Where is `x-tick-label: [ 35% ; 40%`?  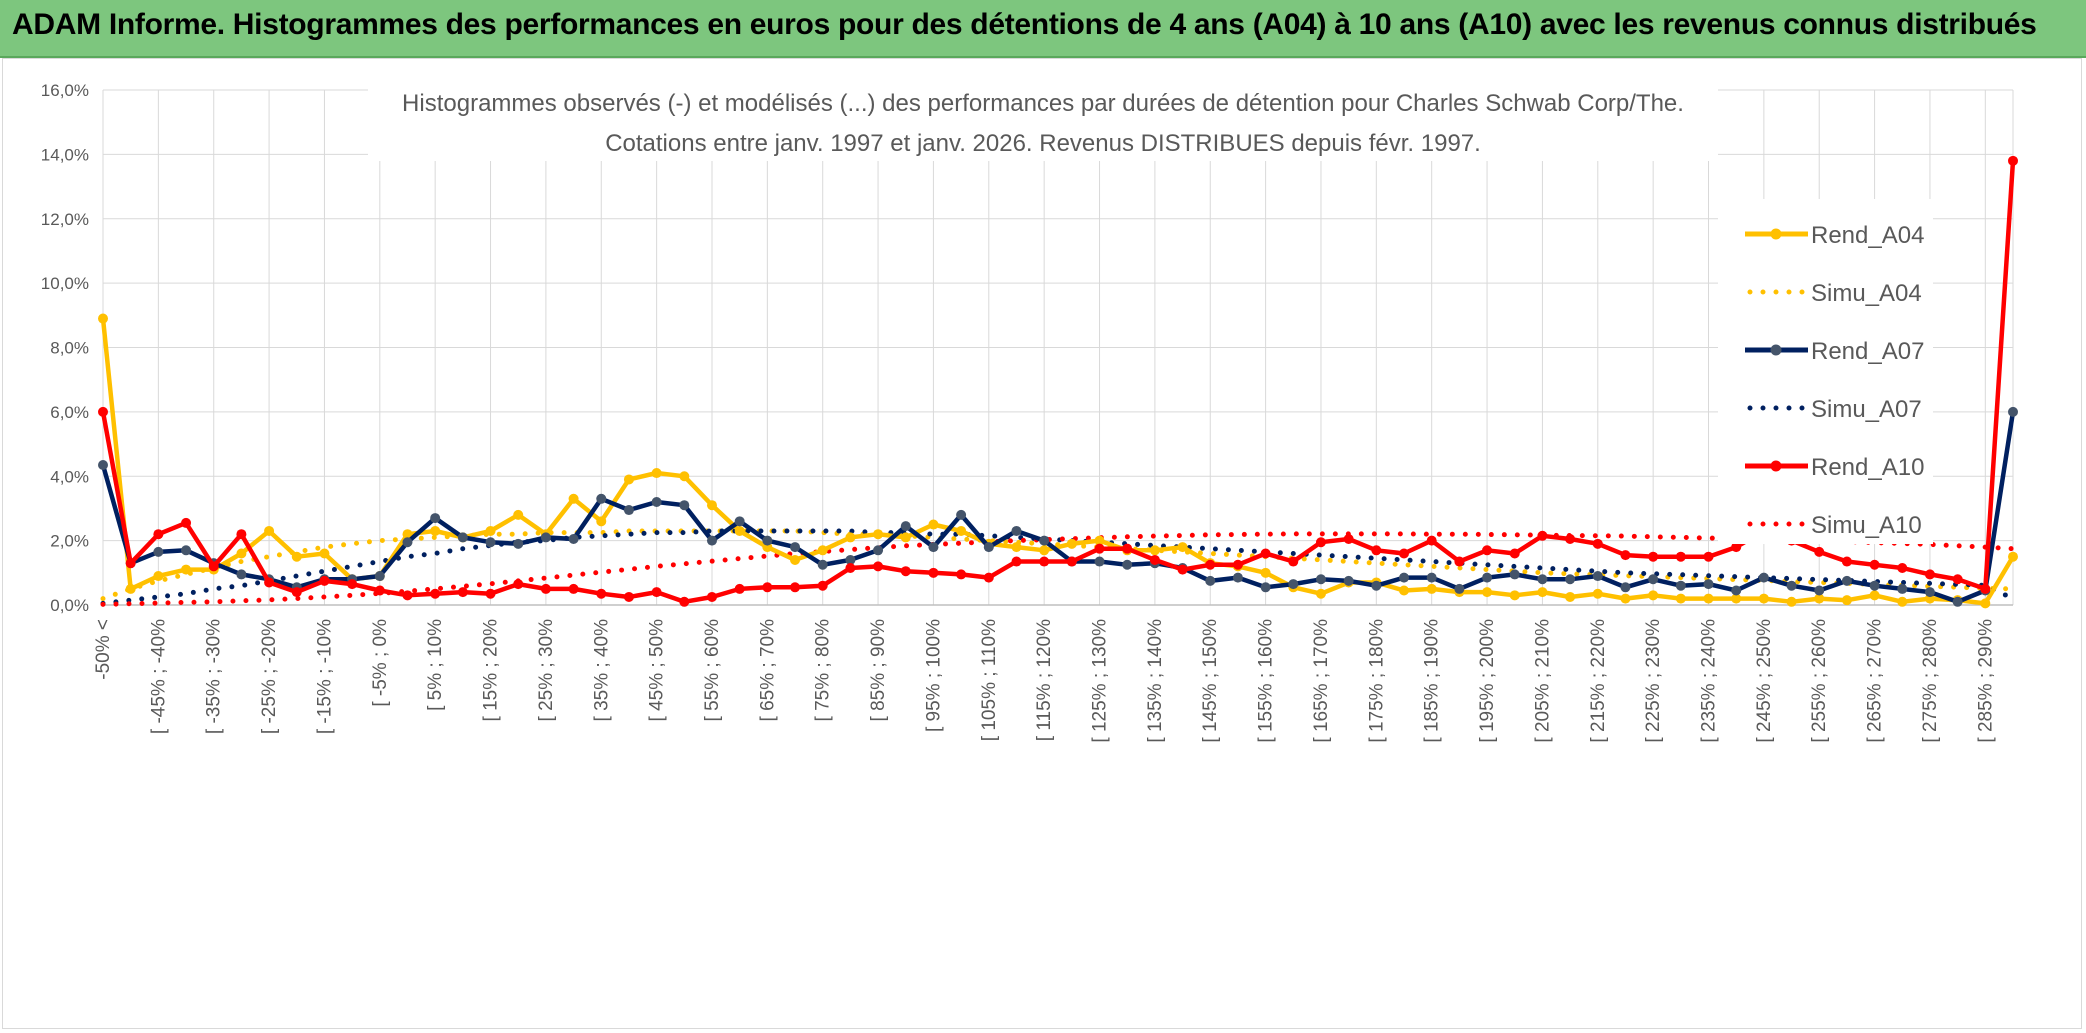 x-tick-label: [ 35% ; 40% is located at coordinates (601, 670).